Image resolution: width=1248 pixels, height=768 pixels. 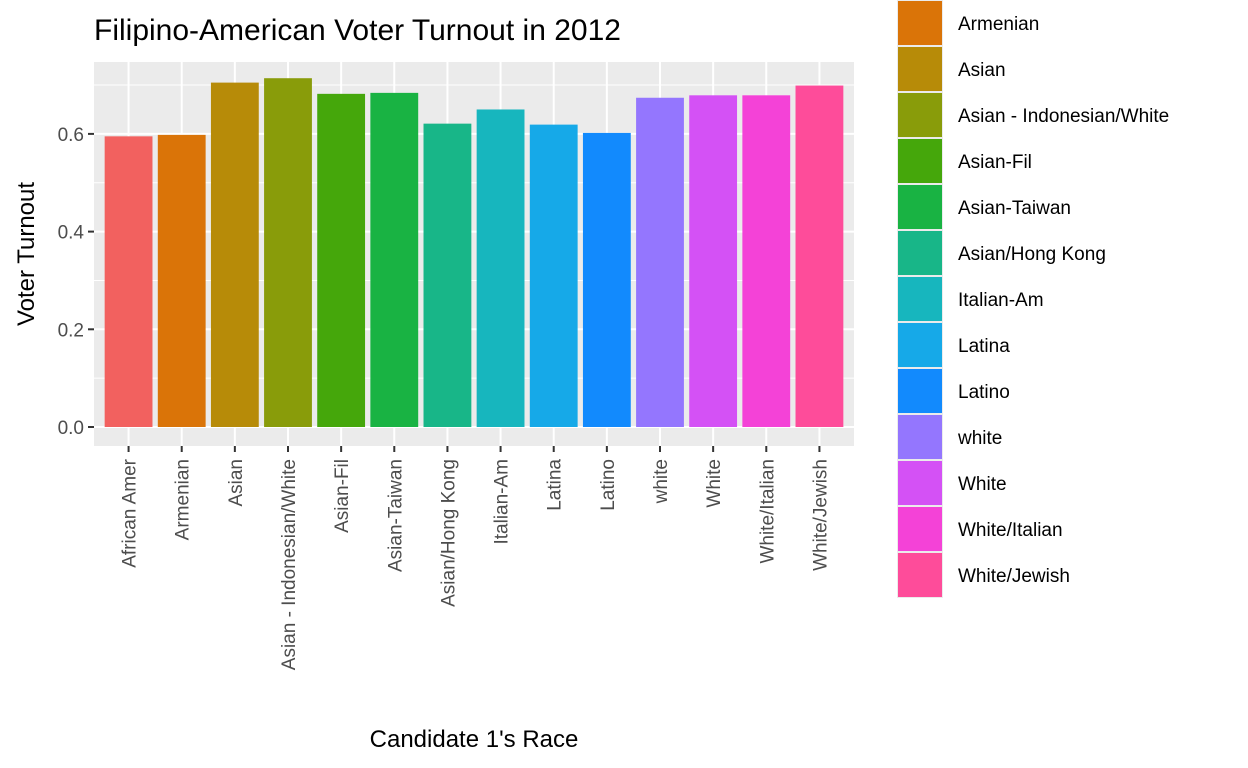 What do you see at coordinates (982, 484) in the screenshot?
I see `legend-label: White` at bounding box center [982, 484].